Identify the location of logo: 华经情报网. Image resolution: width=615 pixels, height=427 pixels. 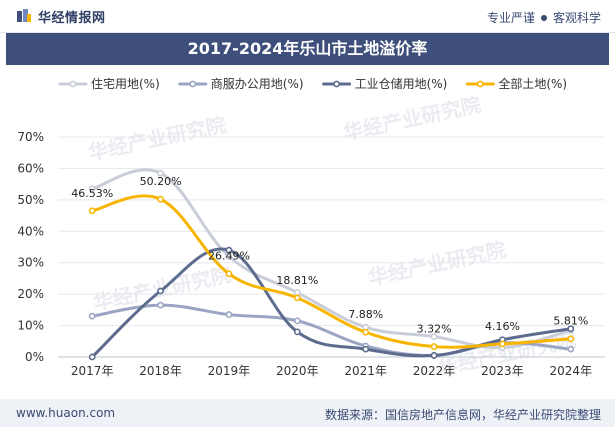
(61, 16).